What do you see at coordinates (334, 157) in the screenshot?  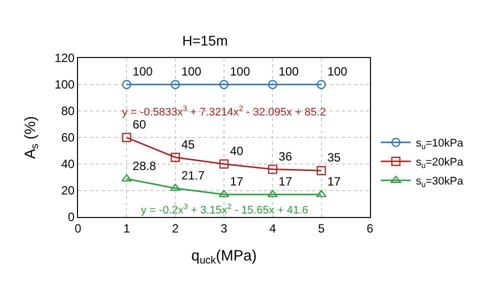 I see `data-label: 35` at bounding box center [334, 157].